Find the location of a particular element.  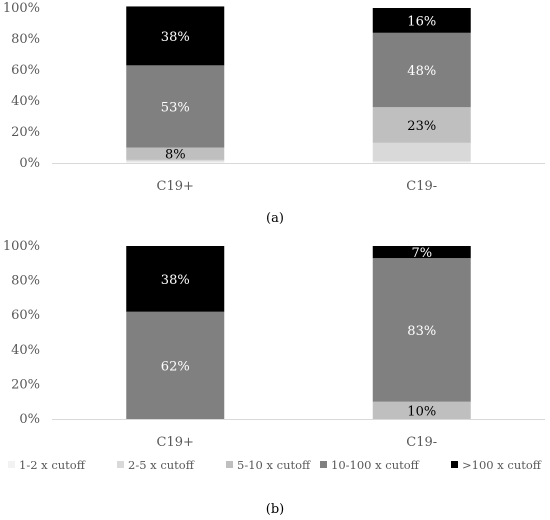

data-label-b-0-4: 38% is located at coordinates (175, 280).